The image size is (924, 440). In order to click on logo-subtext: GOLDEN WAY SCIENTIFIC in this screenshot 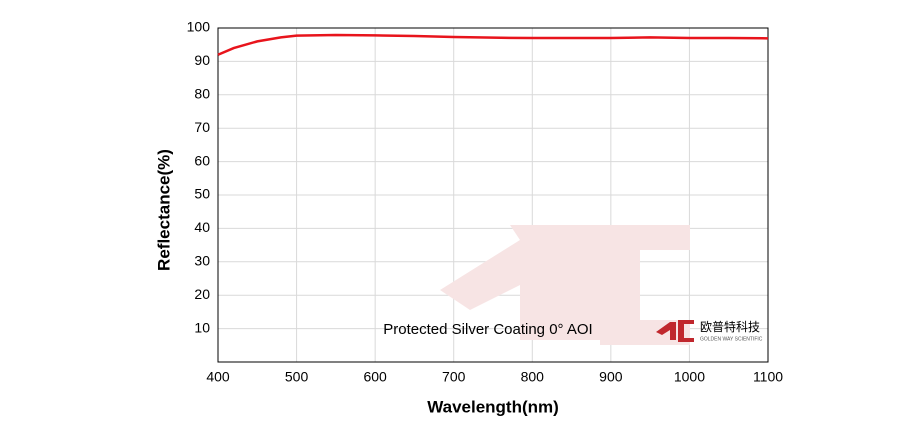, I will do `click(731, 339)`.